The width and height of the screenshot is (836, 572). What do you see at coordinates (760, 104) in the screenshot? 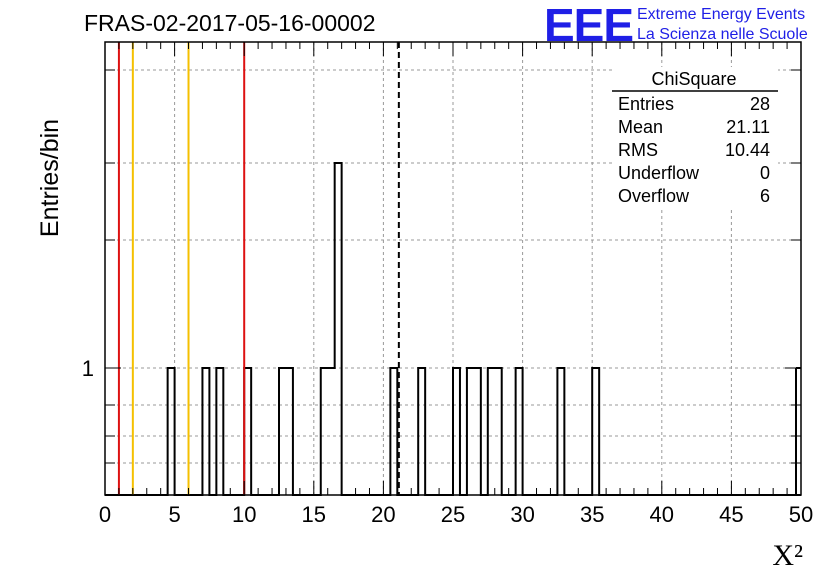
I see `stats-value-entries: 28` at bounding box center [760, 104].